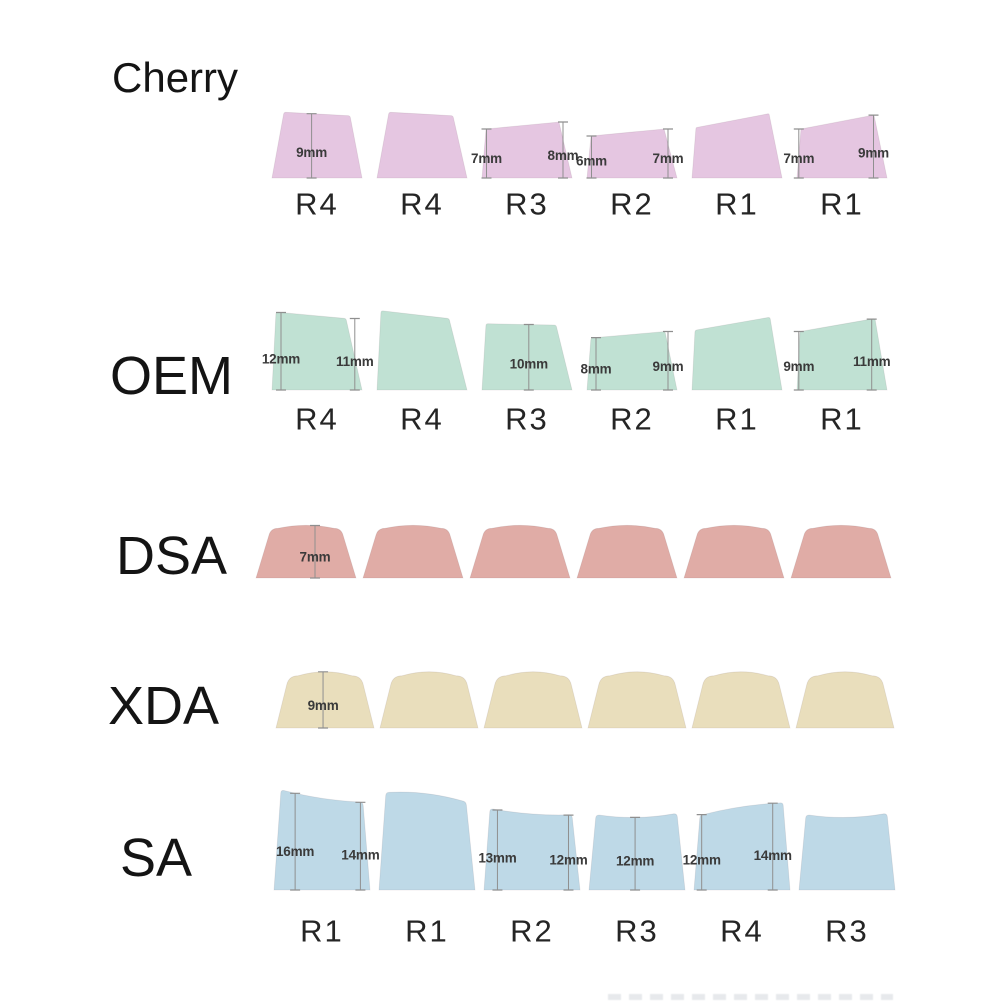  I want to click on profile-label-oem: OEM, so click(172, 375).